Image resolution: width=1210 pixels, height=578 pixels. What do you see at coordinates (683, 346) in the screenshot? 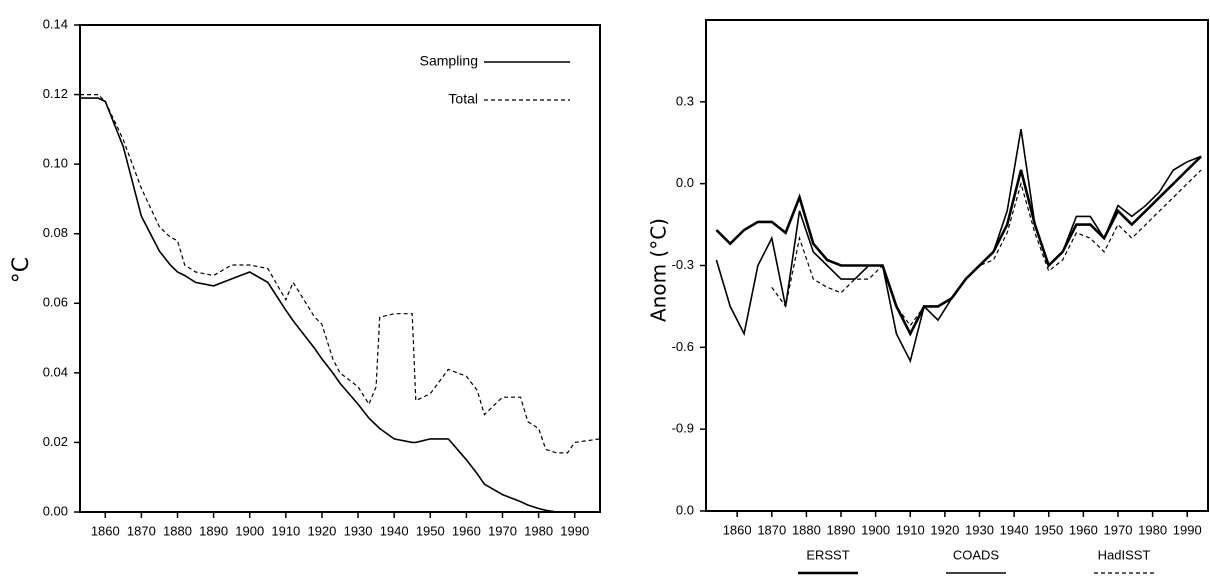
I see `y-tick-label: -0.6` at bounding box center [683, 346].